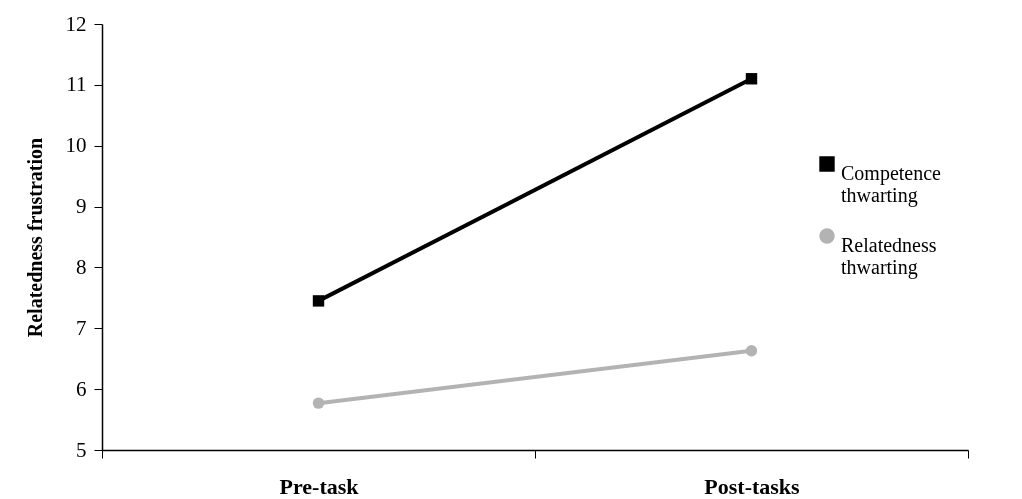 This screenshot has height=499, width=1022. What do you see at coordinates (81, 327) in the screenshot?
I see `y-tick-label: 7` at bounding box center [81, 327].